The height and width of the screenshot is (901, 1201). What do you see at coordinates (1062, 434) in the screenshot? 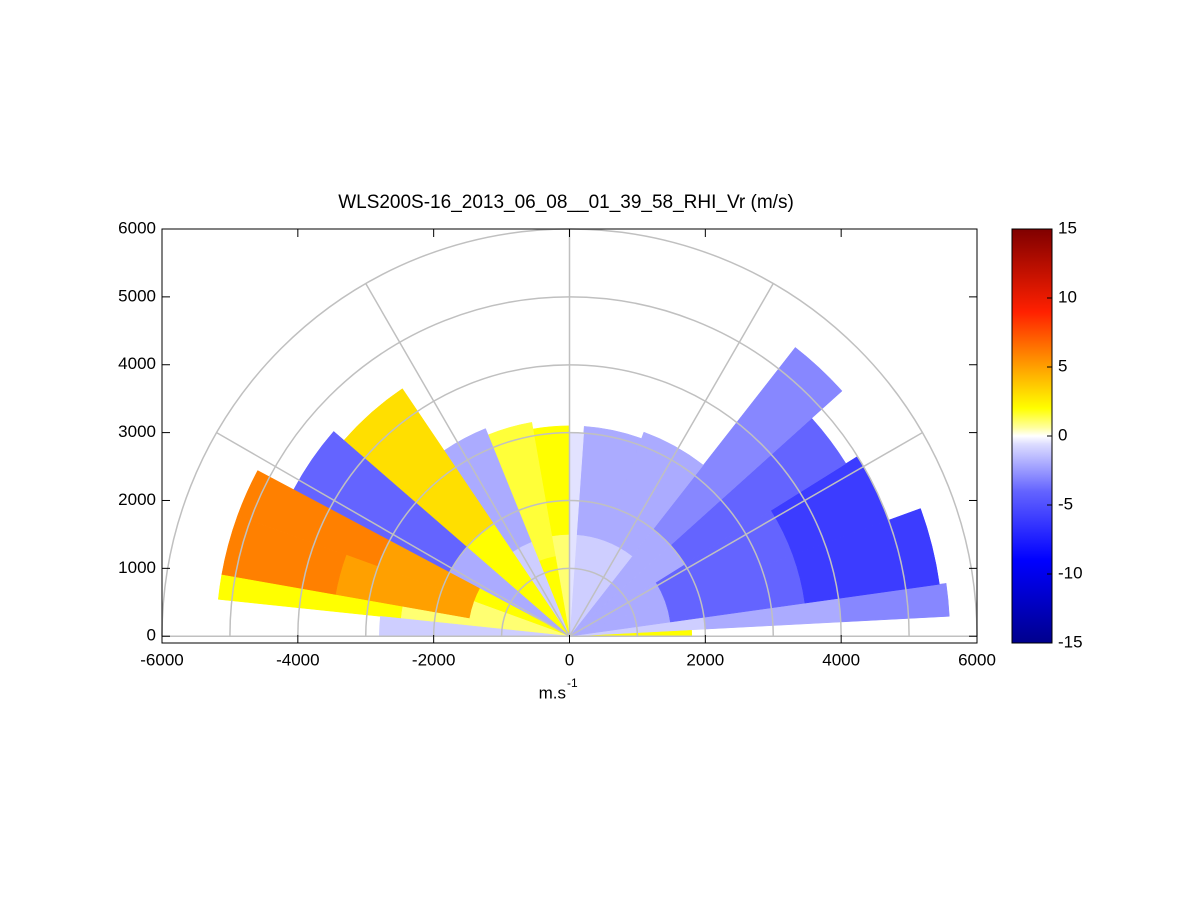
I see `colorbar-tick-label: 0` at bounding box center [1062, 434].